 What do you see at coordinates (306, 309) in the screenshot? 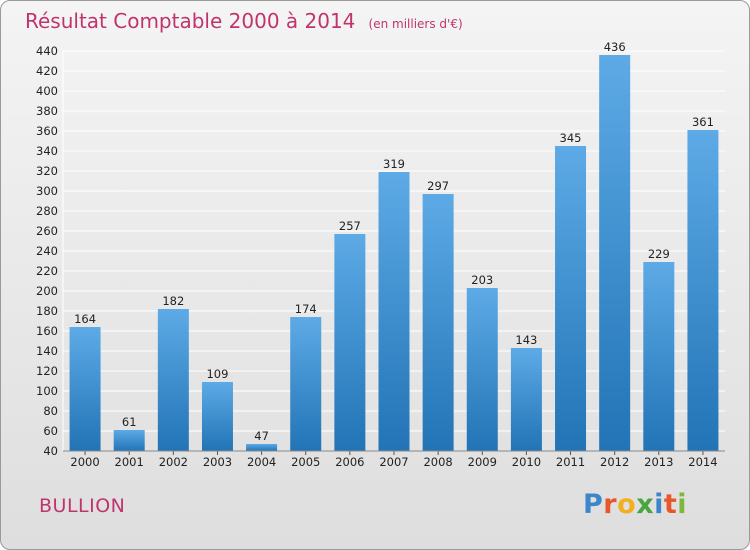
I see `bar-value-label: 174` at bounding box center [306, 309].